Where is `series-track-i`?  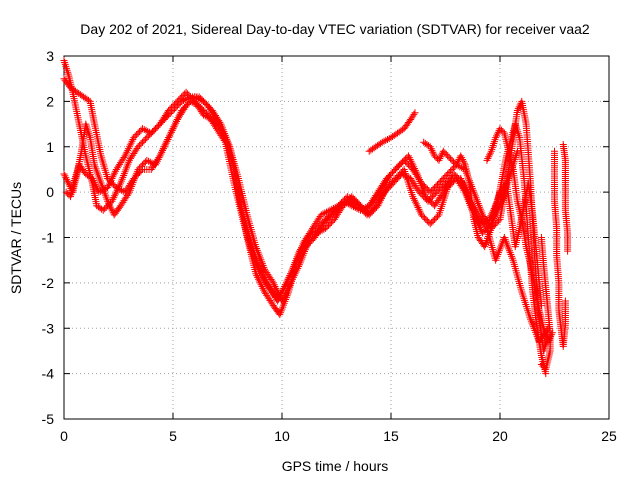 series-track-i is located at coordinates (565, 197).